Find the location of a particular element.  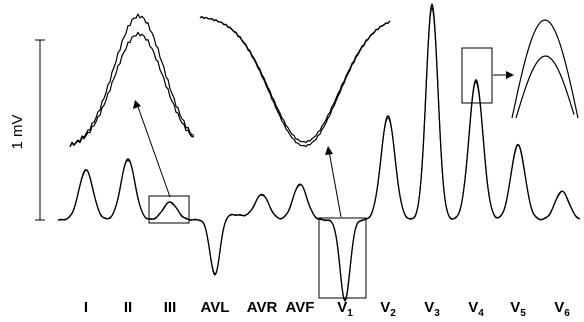

lead-label-v5: V5 is located at coordinates (518, 309).